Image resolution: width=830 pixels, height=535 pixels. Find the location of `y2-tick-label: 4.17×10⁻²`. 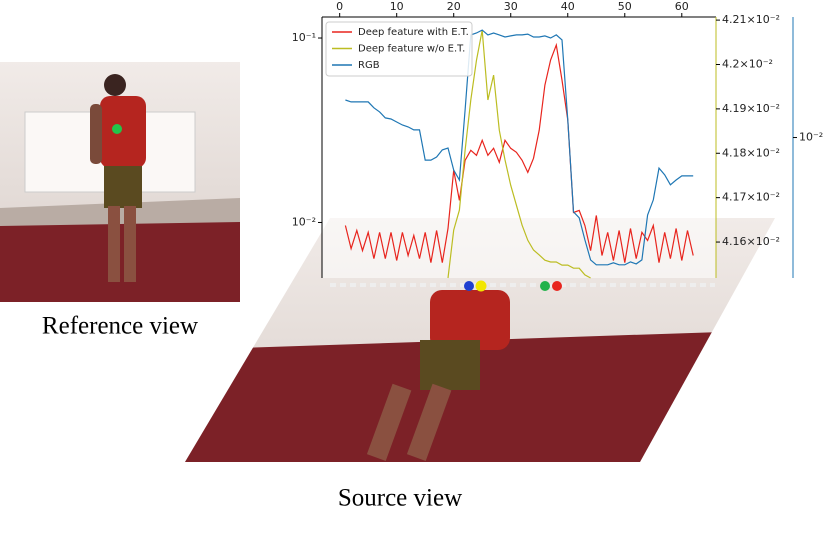

y2-tick-label: 4.17×10⁻² is located at coordinates (751, 197).